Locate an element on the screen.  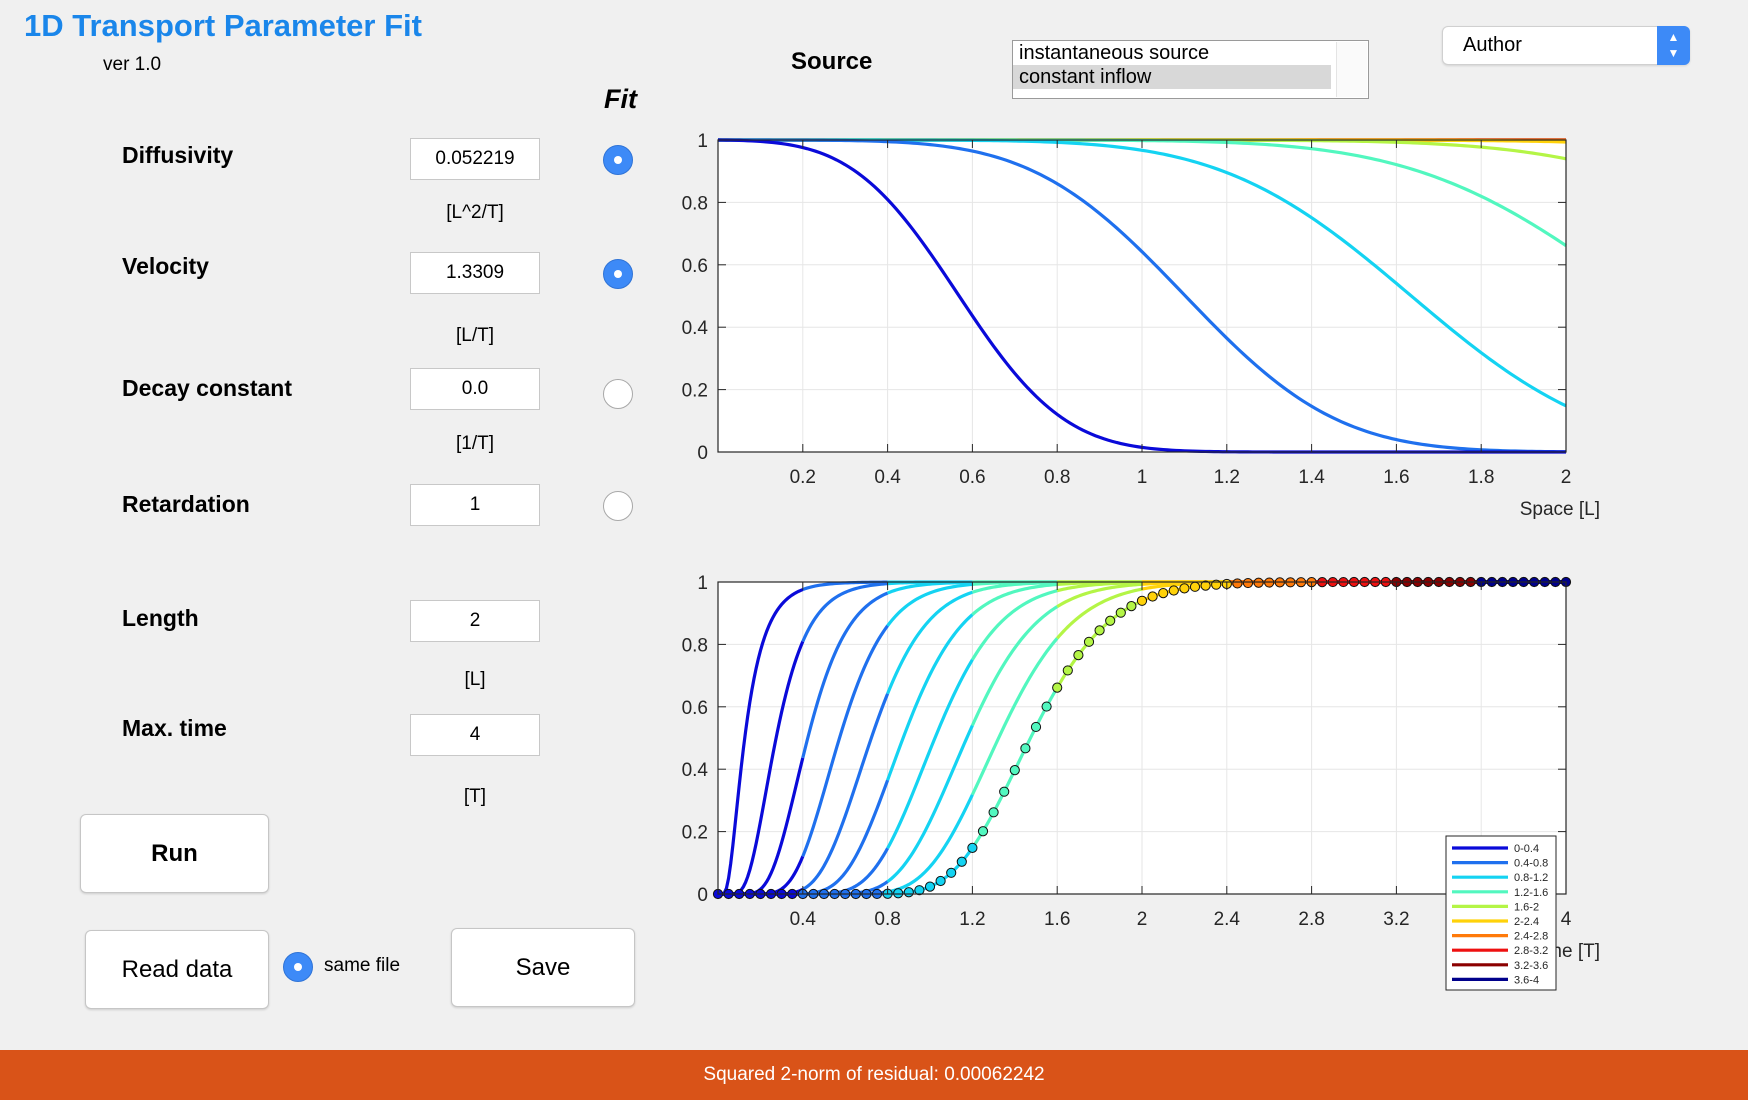
listbox-scrollbar is located at coordinates (1351, 69).